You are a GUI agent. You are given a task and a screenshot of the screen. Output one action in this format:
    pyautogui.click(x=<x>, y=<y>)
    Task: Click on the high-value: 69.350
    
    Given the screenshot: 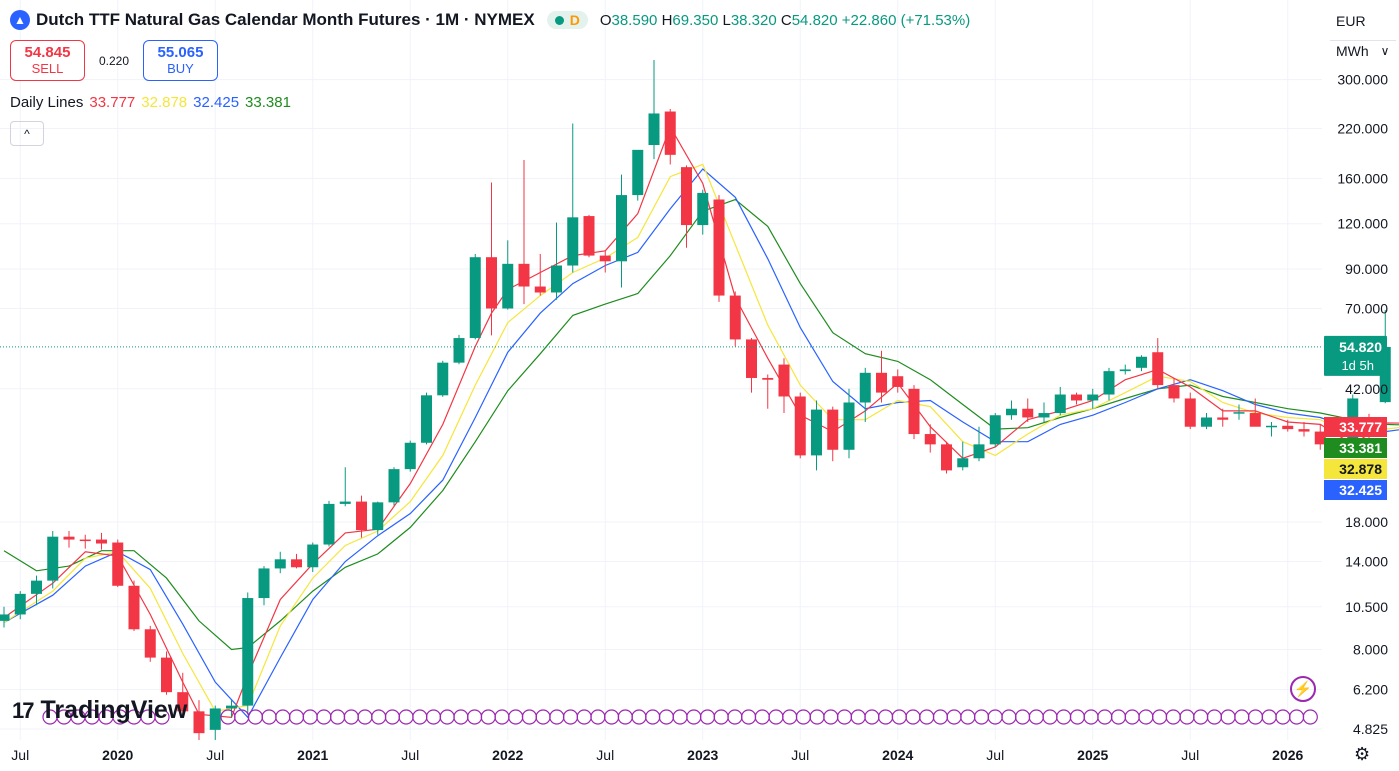 What is the action you would take?
    pyautogui.click(x=695, y=20)
    